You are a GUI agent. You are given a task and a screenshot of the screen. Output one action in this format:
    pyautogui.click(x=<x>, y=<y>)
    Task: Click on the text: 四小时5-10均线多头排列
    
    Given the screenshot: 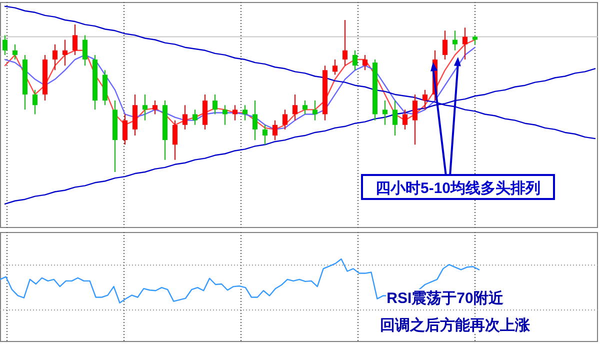 What is the action you would take?
    pyautogui.click(x=458, y=188)
    